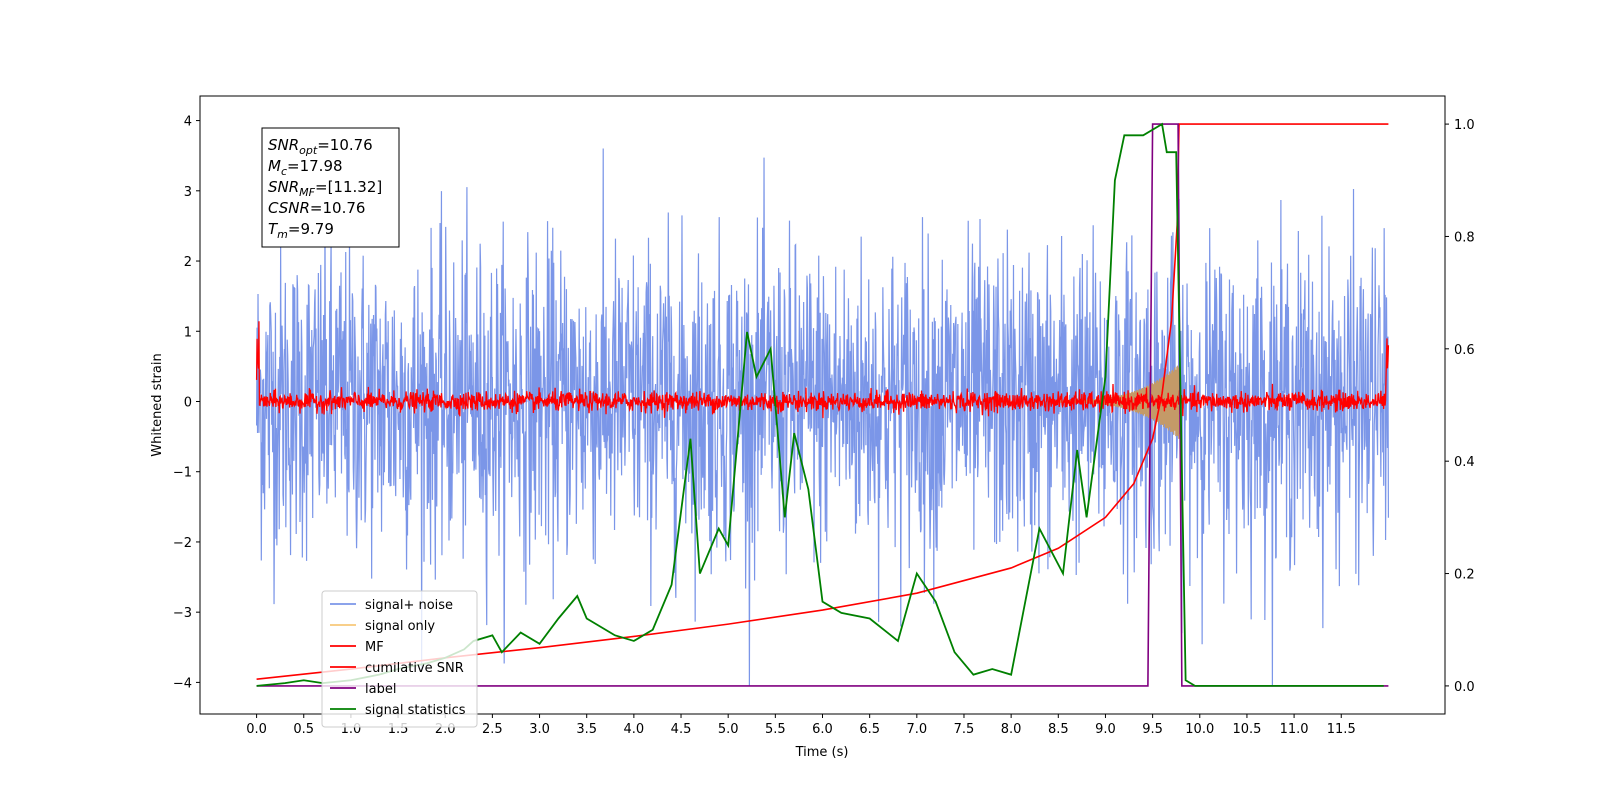 This screenshot has width=1600, height=800. Describe the element at coordinates (316, 208) in the screenshot. I see `stats-box-line: CSNR=10.76` at that location.